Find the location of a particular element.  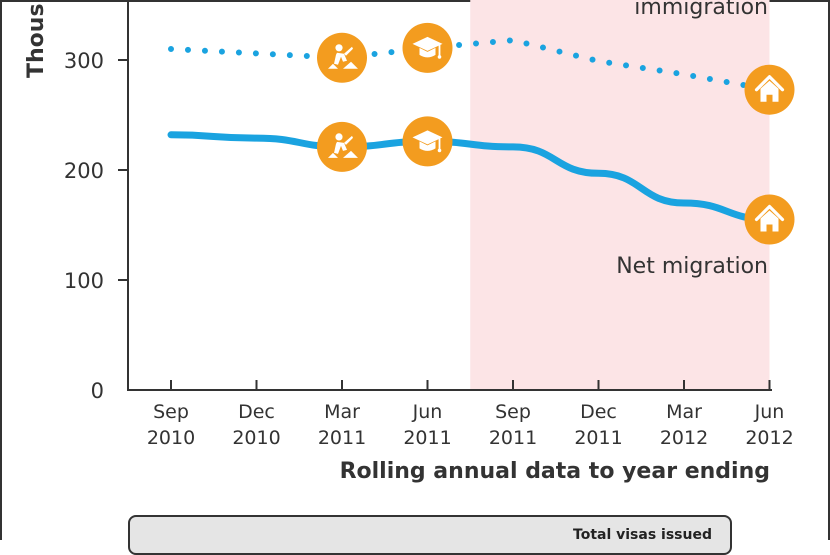

total-visas-label: Total visas issued is located at coordinates (642, 535).